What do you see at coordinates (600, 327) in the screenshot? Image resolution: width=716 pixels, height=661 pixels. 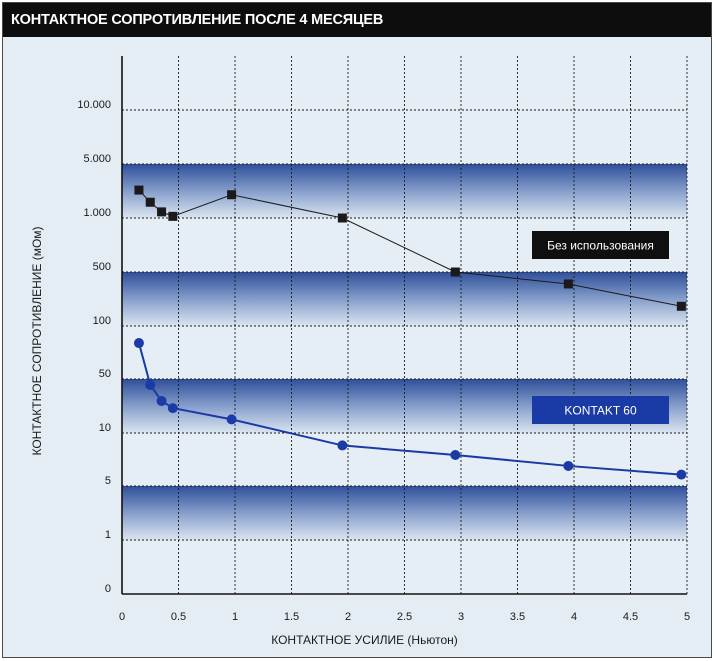 I see `legend-layer: Без использования KONTAKT 60` at bounding box center [600, 327].